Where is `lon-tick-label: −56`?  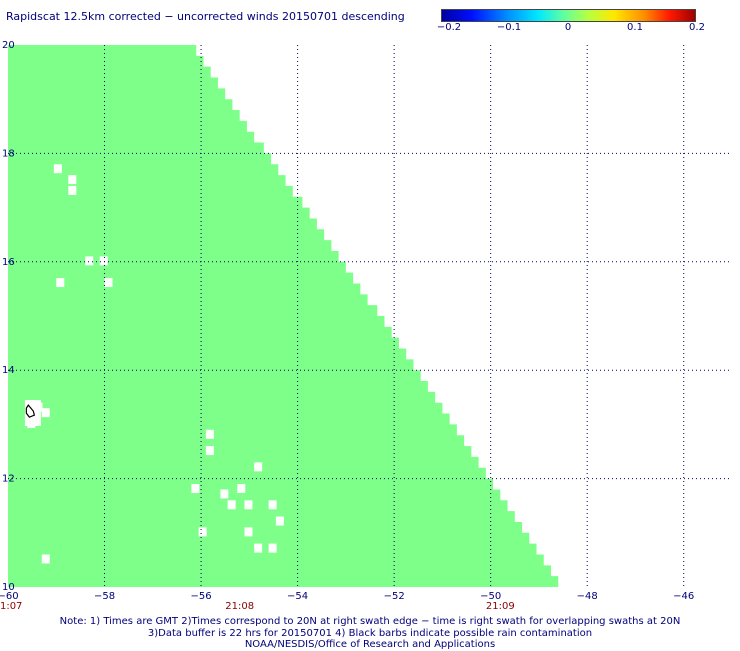 lon-tick-label: −56 is located at coordinates (201, 596).